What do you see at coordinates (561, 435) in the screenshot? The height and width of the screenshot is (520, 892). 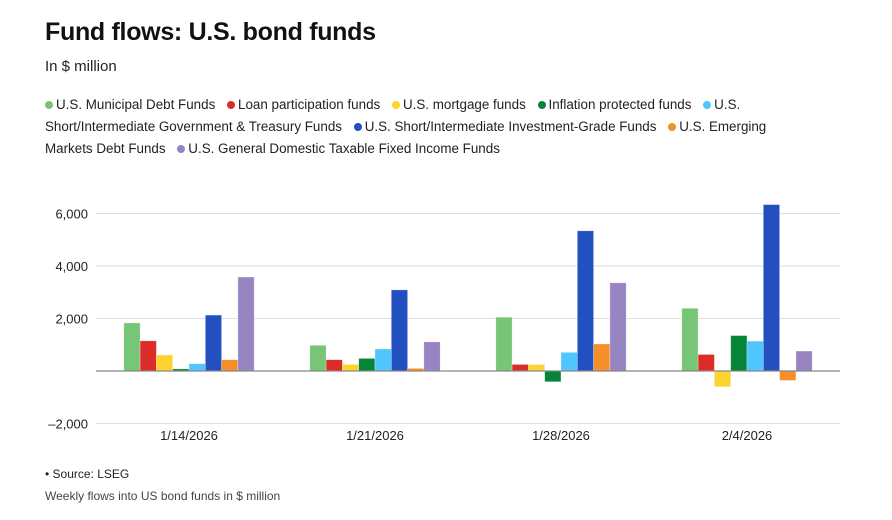 I see `x-tick-label: 1/28/2026` at bounding box center [561, 435].